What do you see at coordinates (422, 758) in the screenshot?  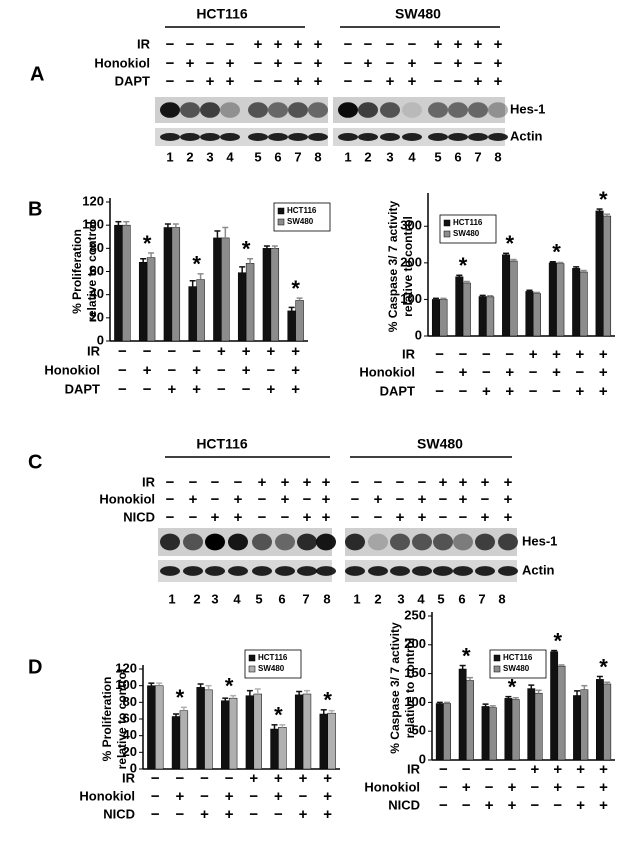 I see `y-tick-label: 0` at bounding box center [422, 758].